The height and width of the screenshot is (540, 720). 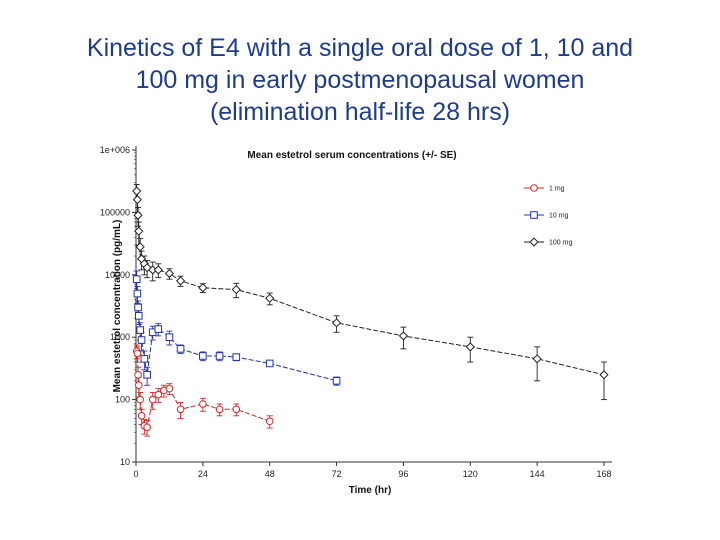 What do you see at coordinates (122, 400) in the screenshot?
I see `y-tick-label: 100` at bounding box center [122, 400].